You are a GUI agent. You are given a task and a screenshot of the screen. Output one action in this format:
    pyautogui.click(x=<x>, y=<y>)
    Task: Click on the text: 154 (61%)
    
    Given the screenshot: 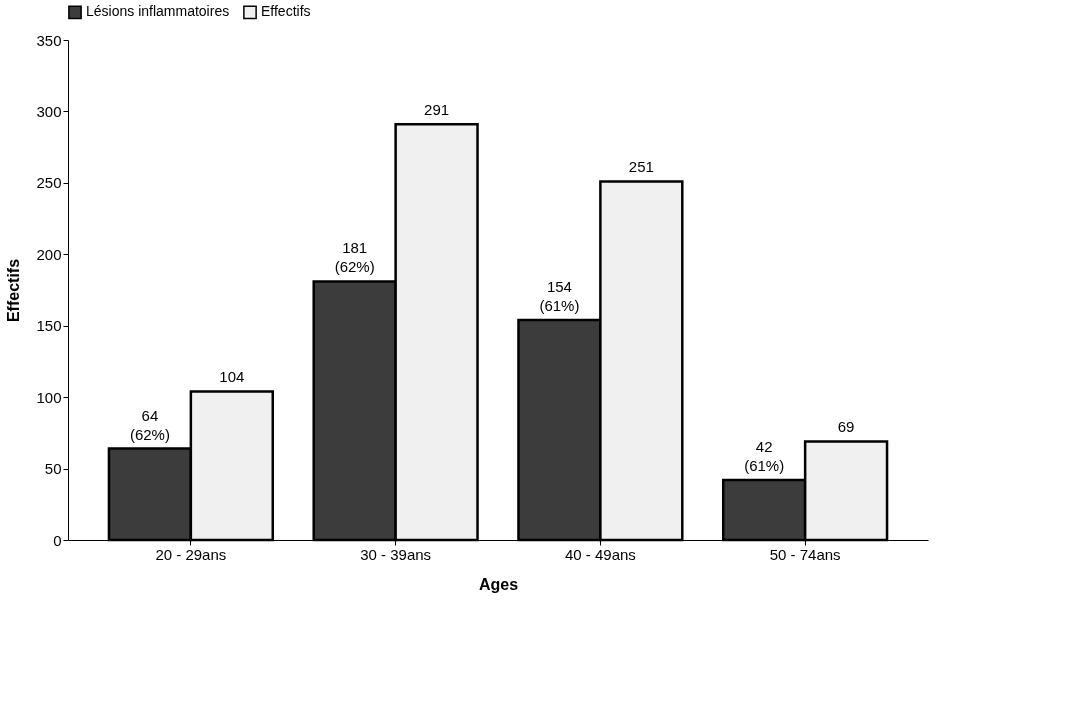 What is the action you would take?
    pyautogui.click(x=559, y=296)
    